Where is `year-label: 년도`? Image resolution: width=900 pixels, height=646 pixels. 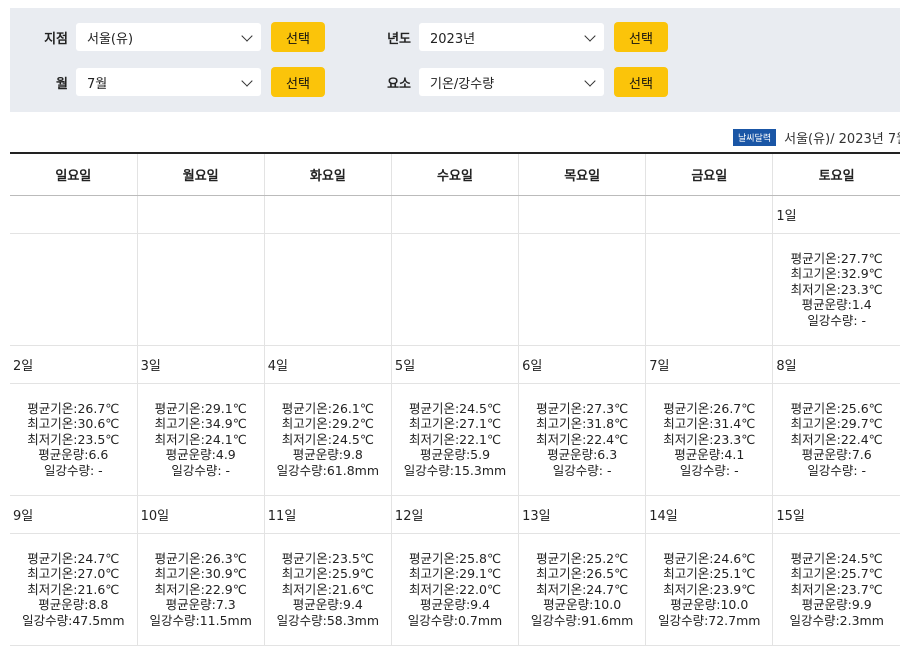 year-label: 년도 is located at coordinates (399, 39).